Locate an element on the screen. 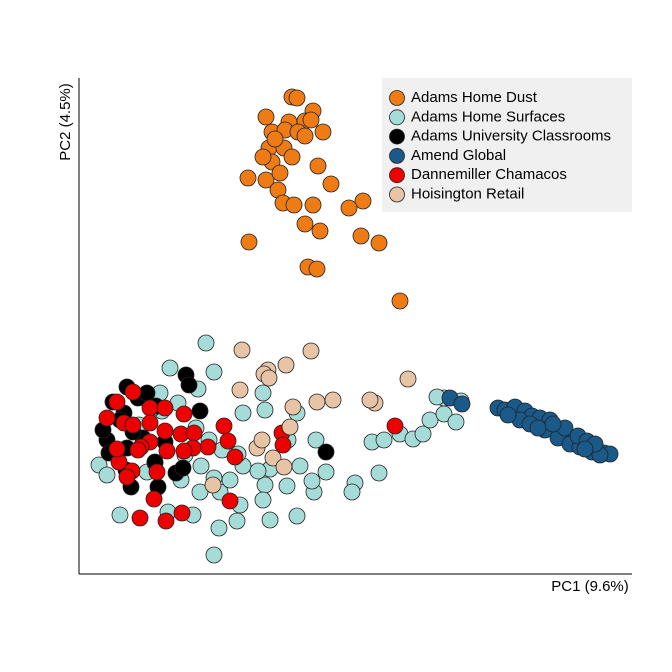 The height and width of the screenshot is (672, 672). legend-label: Amend Global is located at coordinates (458, 155).